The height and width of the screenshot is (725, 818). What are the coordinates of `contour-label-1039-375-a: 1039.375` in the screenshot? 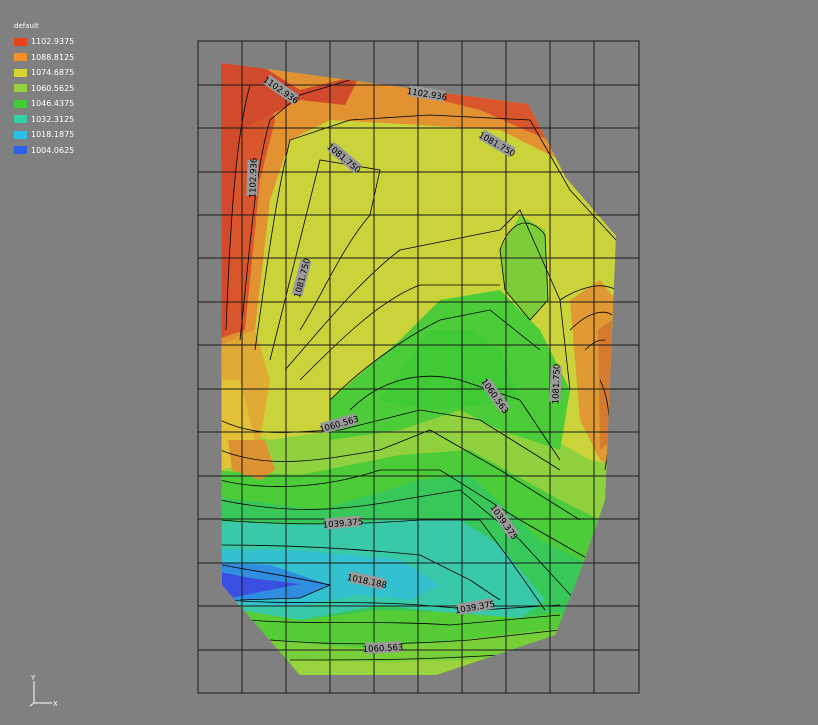 It's located at (343, 523).